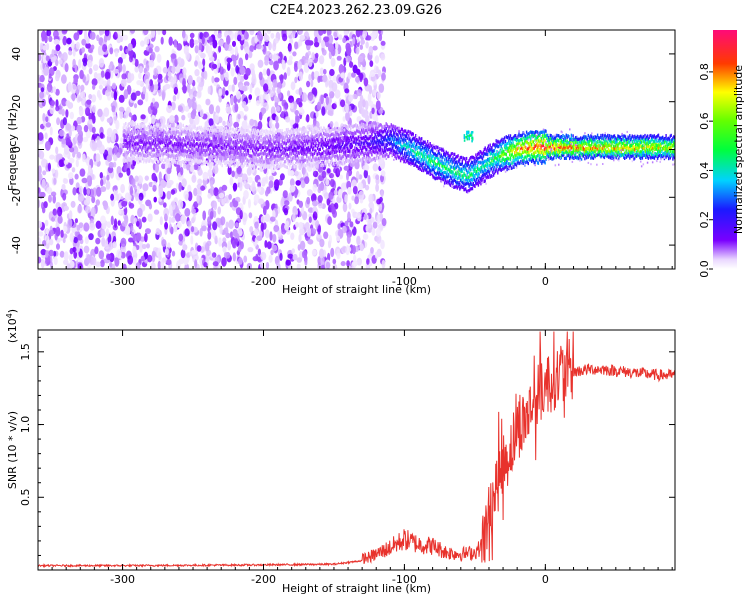  I want to click on halo-cell, so click(159, 137).